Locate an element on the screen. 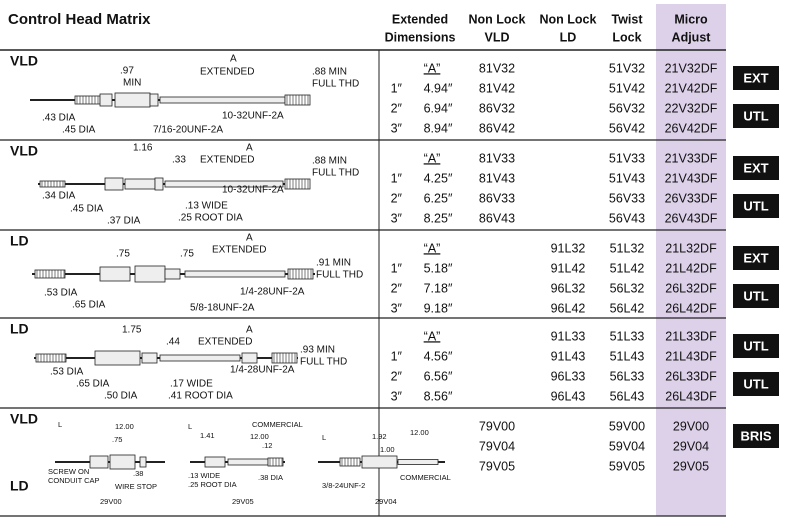 This screenshot has width=791, height=527. column-header: VLD is located at coordinates (497, 37).